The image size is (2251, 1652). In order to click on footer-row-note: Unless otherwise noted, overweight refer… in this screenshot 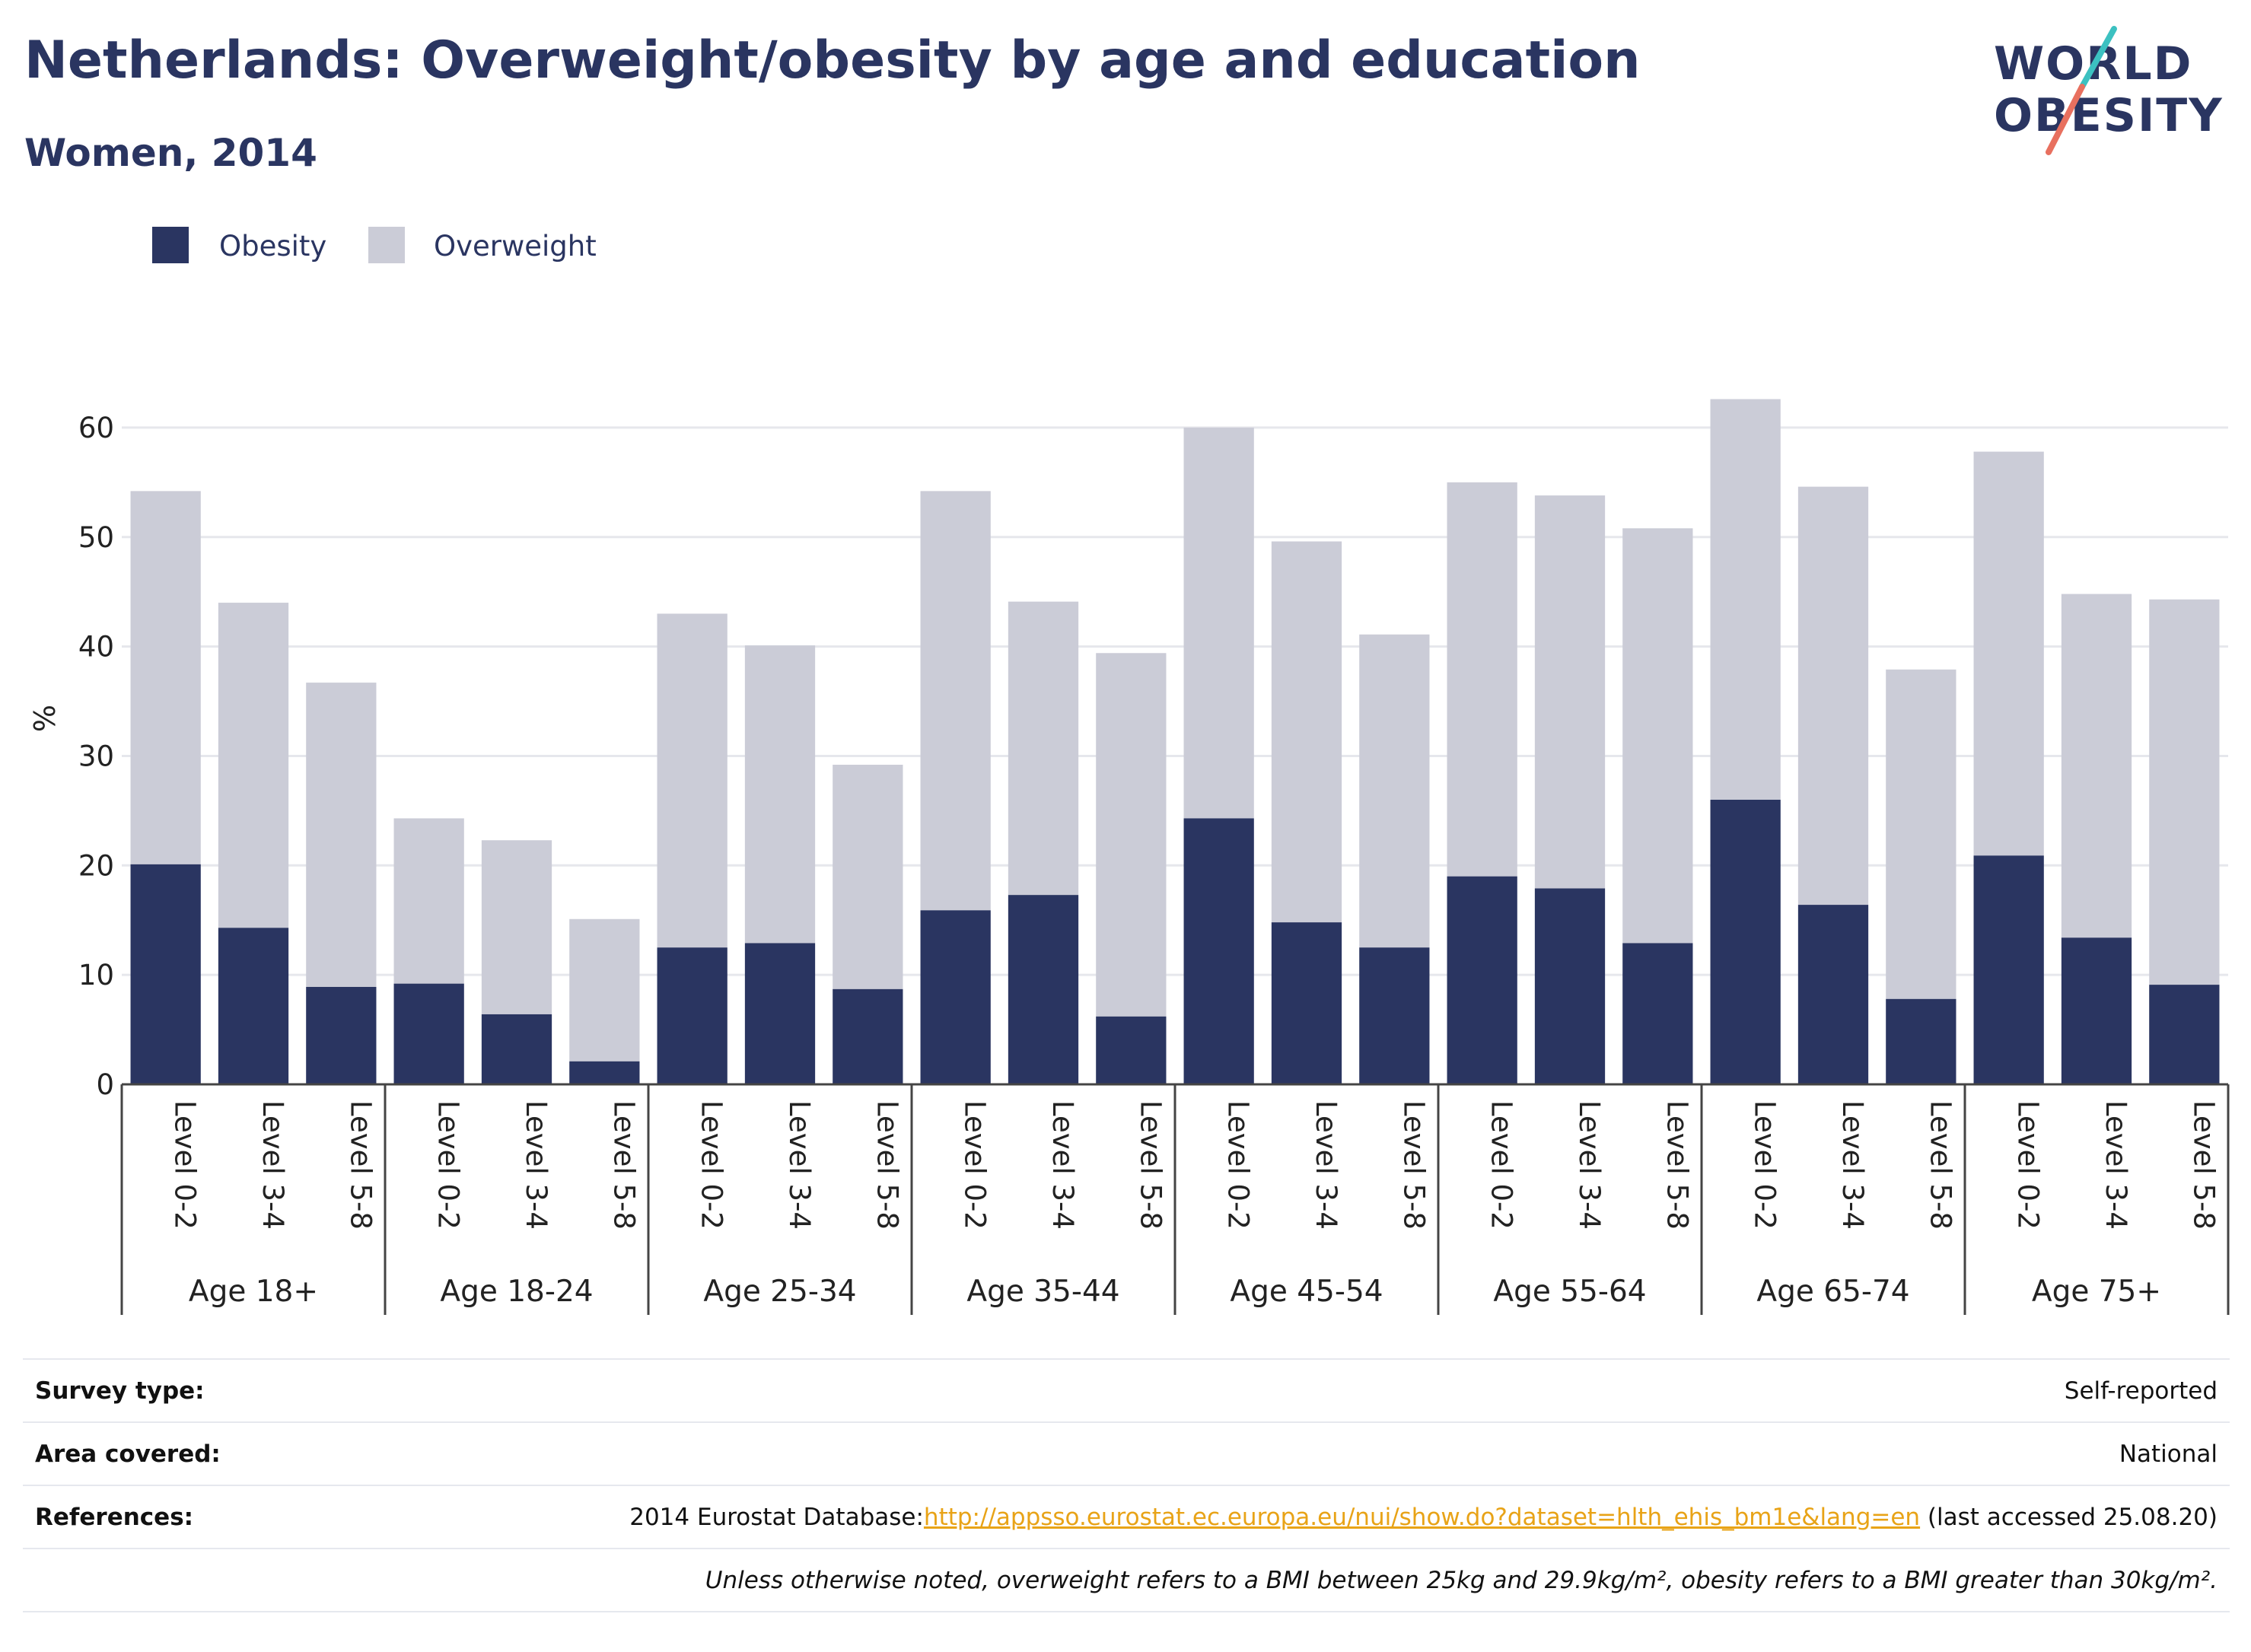, I will do `click(1126, 1580)`.